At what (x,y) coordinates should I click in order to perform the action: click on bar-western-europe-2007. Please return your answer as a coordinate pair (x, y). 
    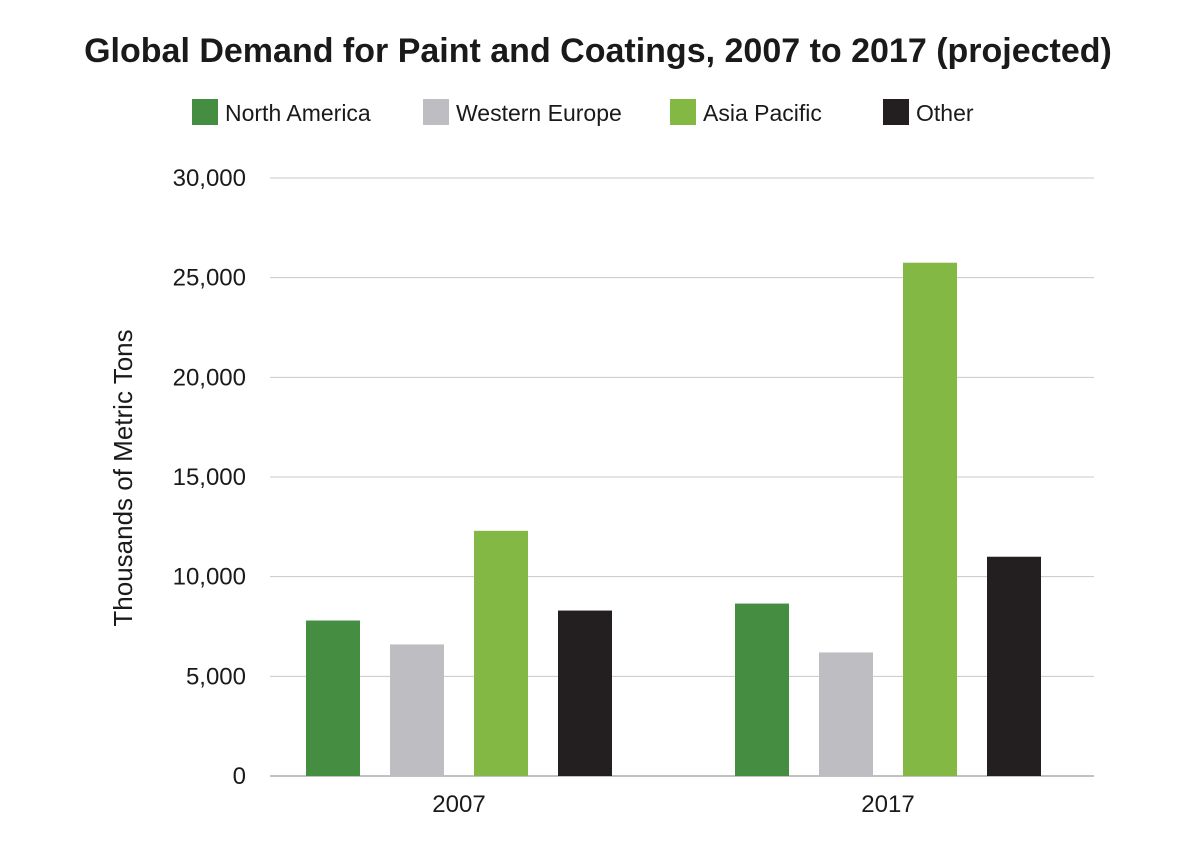
    Looking at the image, I should click on (417, 710).